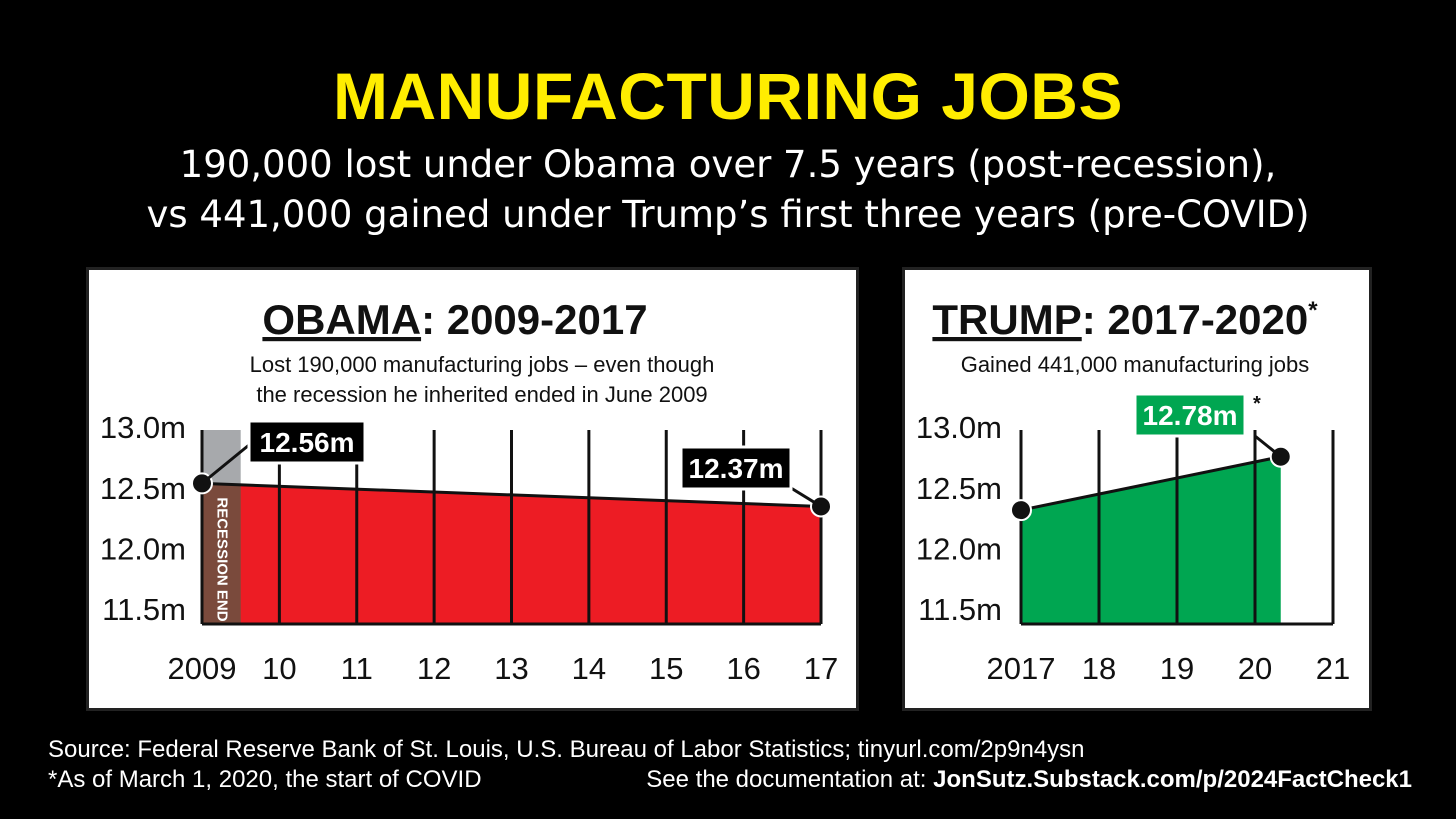 Image resolution: width=1456 pixels, height=819 pixels. I want to click on trump-callout-box, so click(1190, 415).